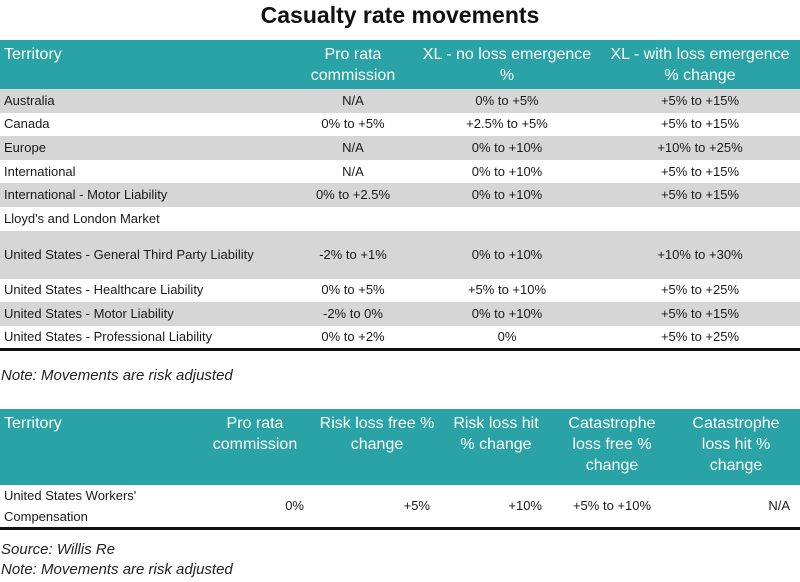 This screenshot has width=800, height=582. What do you see at coordinates (117, 375) in the screenshot?
I see `table-note: Note: Movements are risk adjusted` at bounding box center [117, 375].